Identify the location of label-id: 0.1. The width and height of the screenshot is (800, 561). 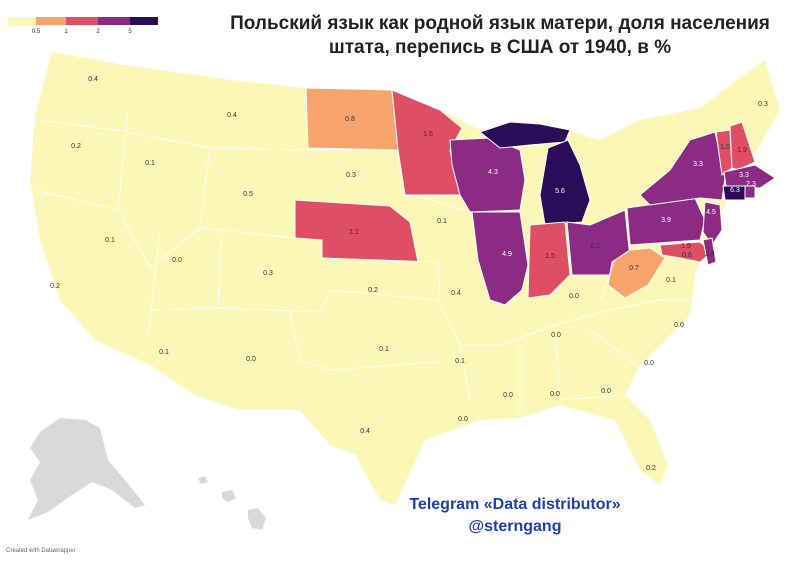
(150, 163).